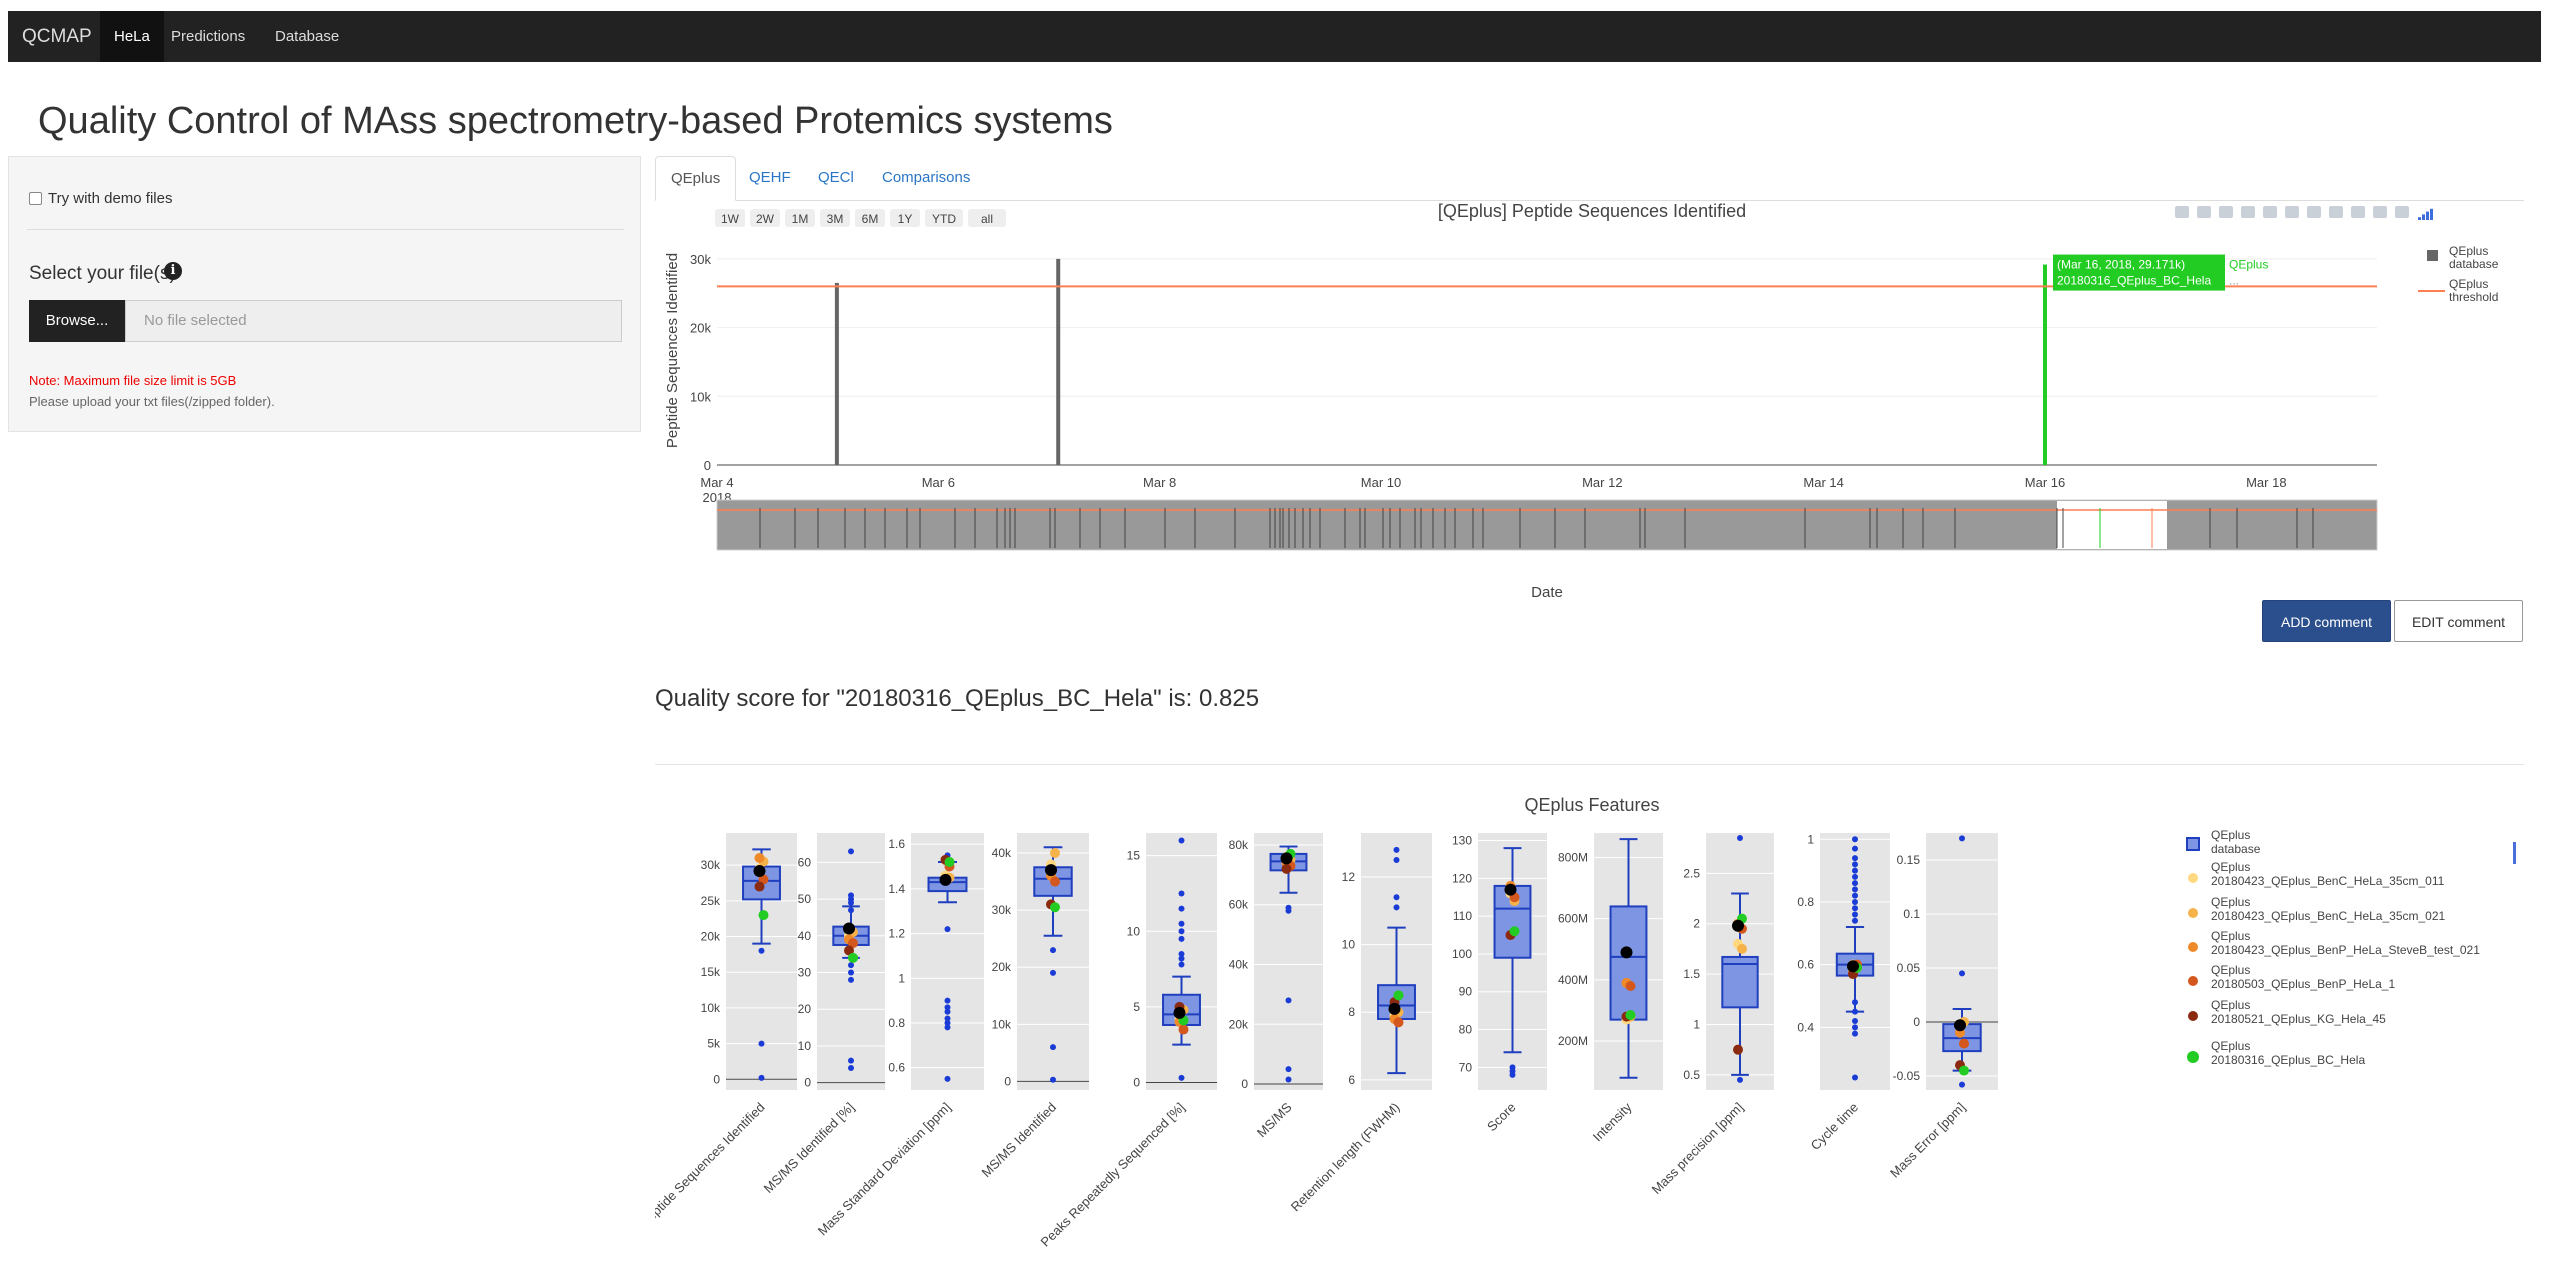 The width and height of the screenshot is (2549, 1288). I want to click on range-button-3m, so click(835, 218).